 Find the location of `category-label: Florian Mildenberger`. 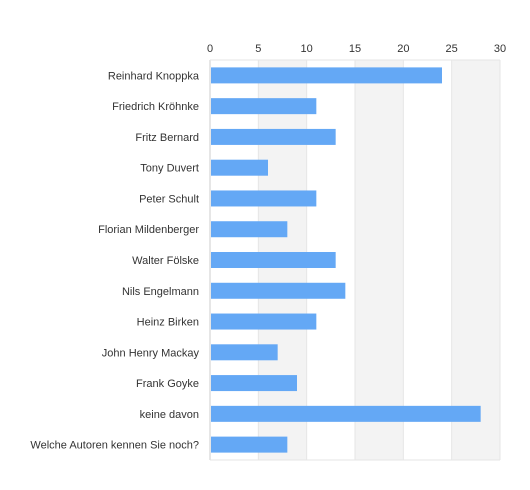

category-label: Florian Mildenberger is located at coordinates (148, 230).